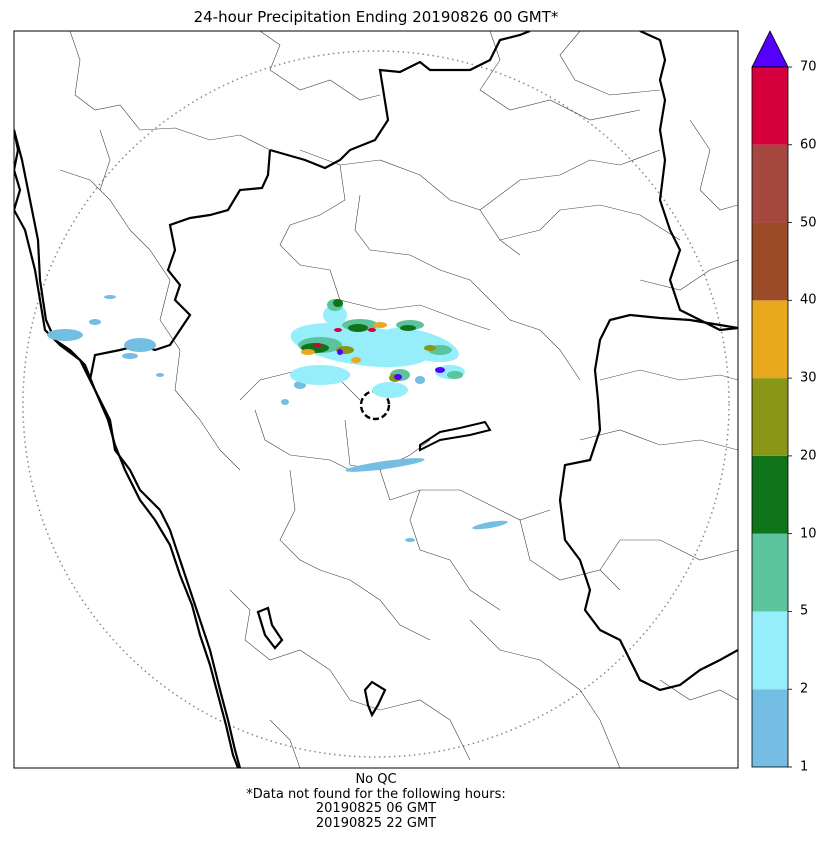  What do you see at coordinates (808, 300) in the screenshot?
I see `colorbar-tick-label: 40` at bounding box center [808, 300].